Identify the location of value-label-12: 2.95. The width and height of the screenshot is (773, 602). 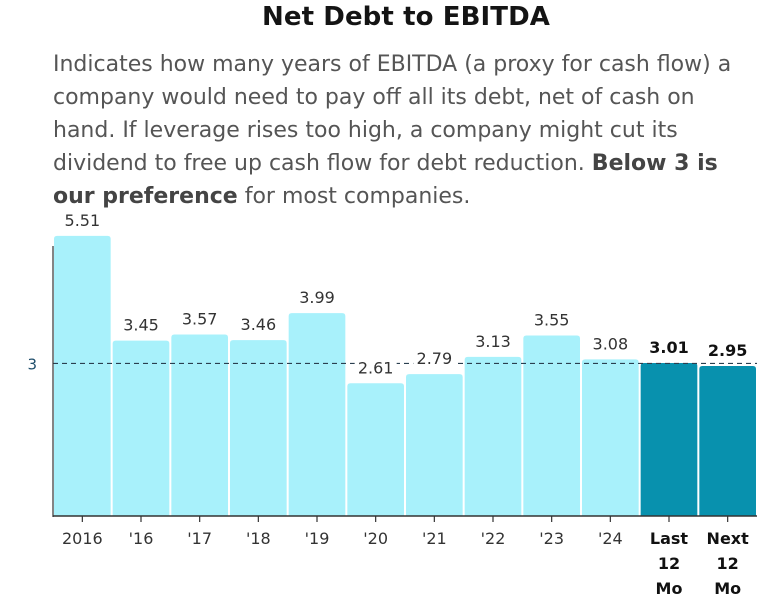
(727, 350).